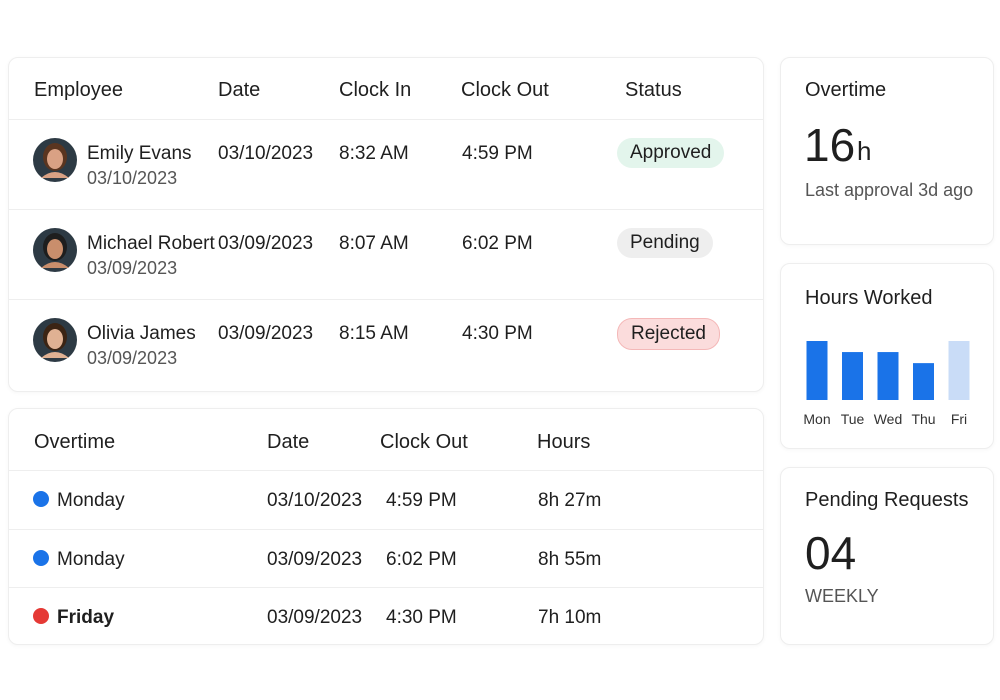 The width and height of the screenshot is (1000, 700). What do you see at coordinates (374, 243) in the screenshot?
I see `clock-in: 8:07 AM` at bounding box center [374, 243].